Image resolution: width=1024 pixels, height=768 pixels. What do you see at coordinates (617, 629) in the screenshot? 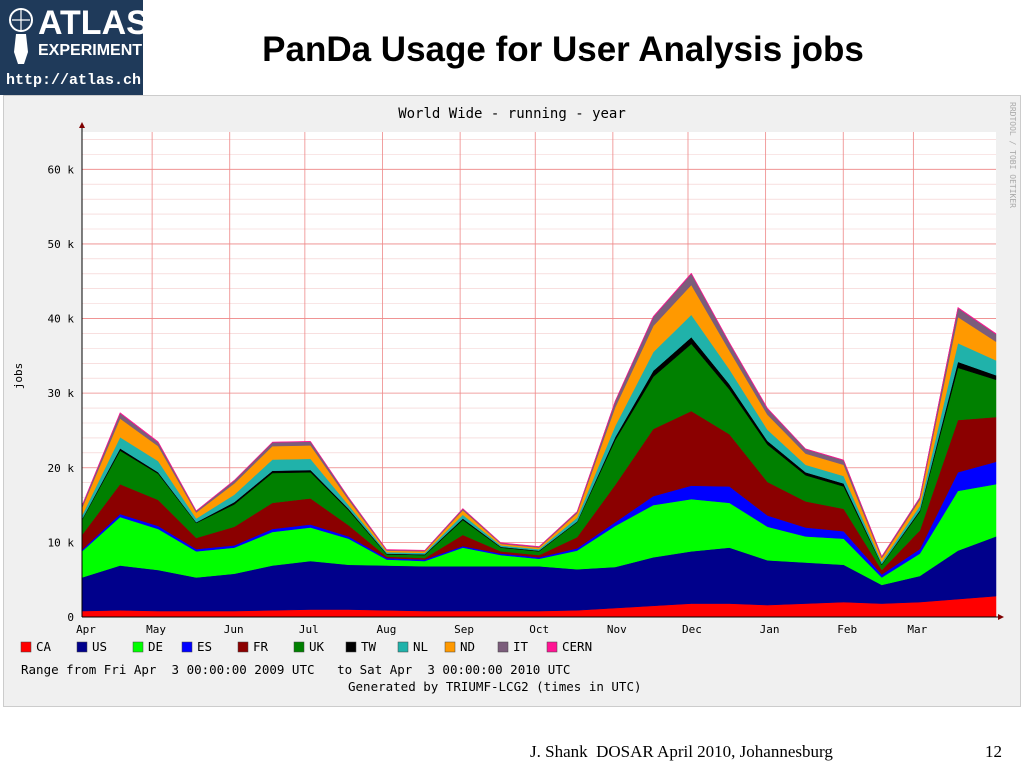
I see `x-tick-label: Nov` at bounding box center [617, 629].